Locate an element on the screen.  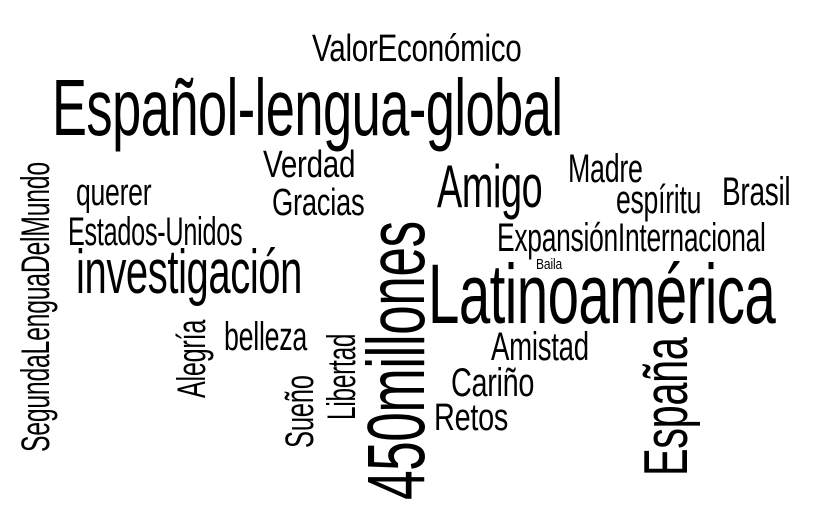
word-retos: Retos is located at coordinates (471, 418).